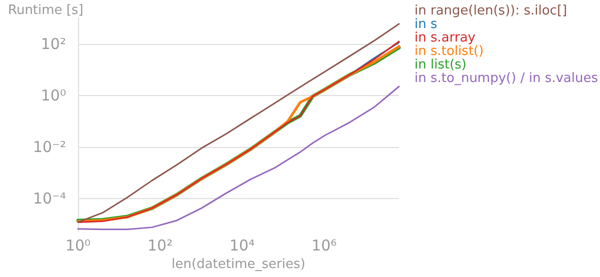 Image resolution: width=600 pixels, height=277 pixels. I want to click on x-tick-label: 10⁰, so click(78, 245).